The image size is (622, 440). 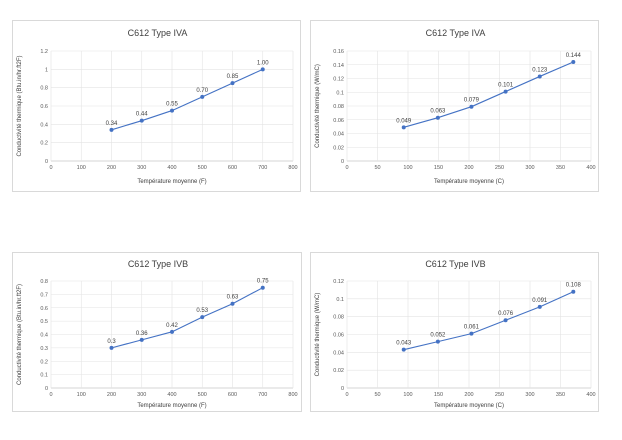 What do you see at coordinates (438, 336) in the screenshot?
I see `data-label: 0.052` at bounding box center [438, 336].